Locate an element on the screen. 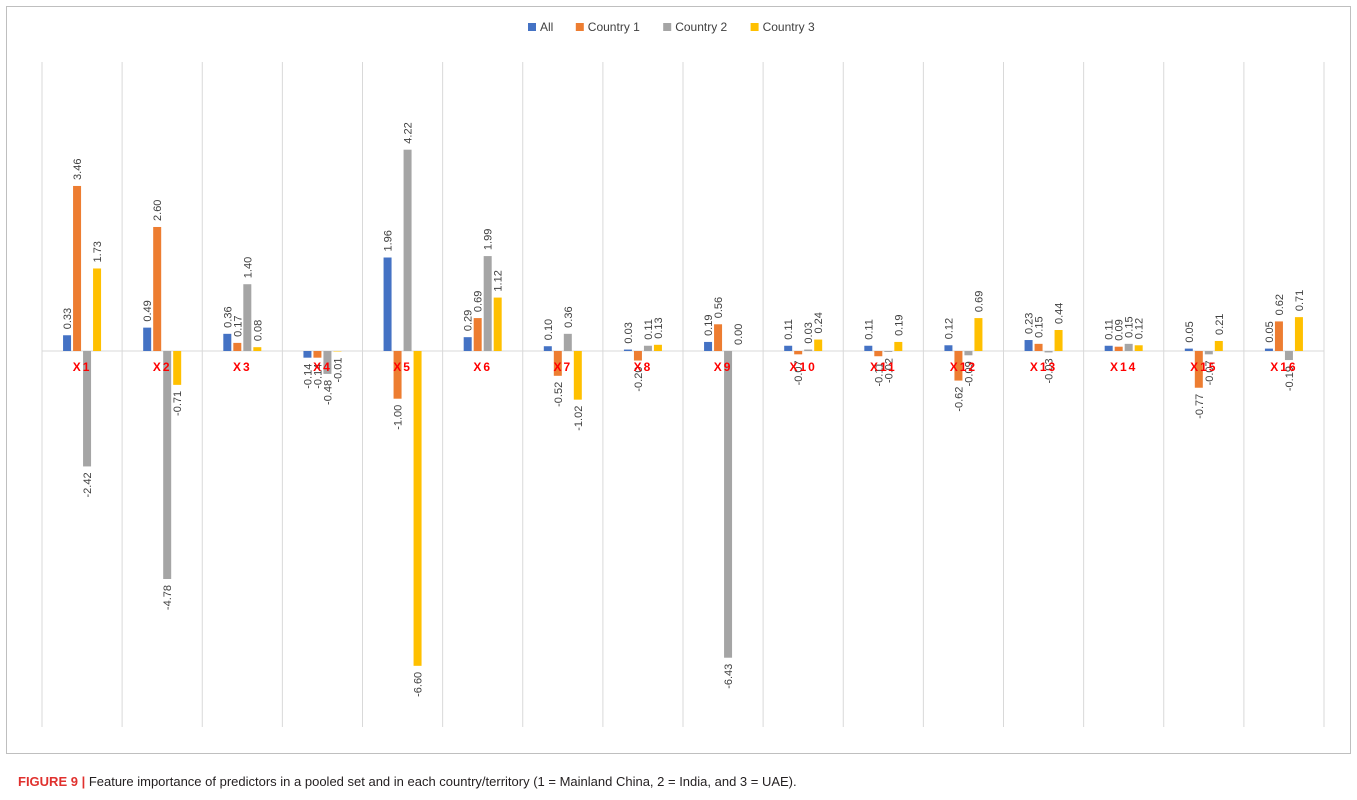  bar-country-1-x13 is located at coordinates (1038, 347).